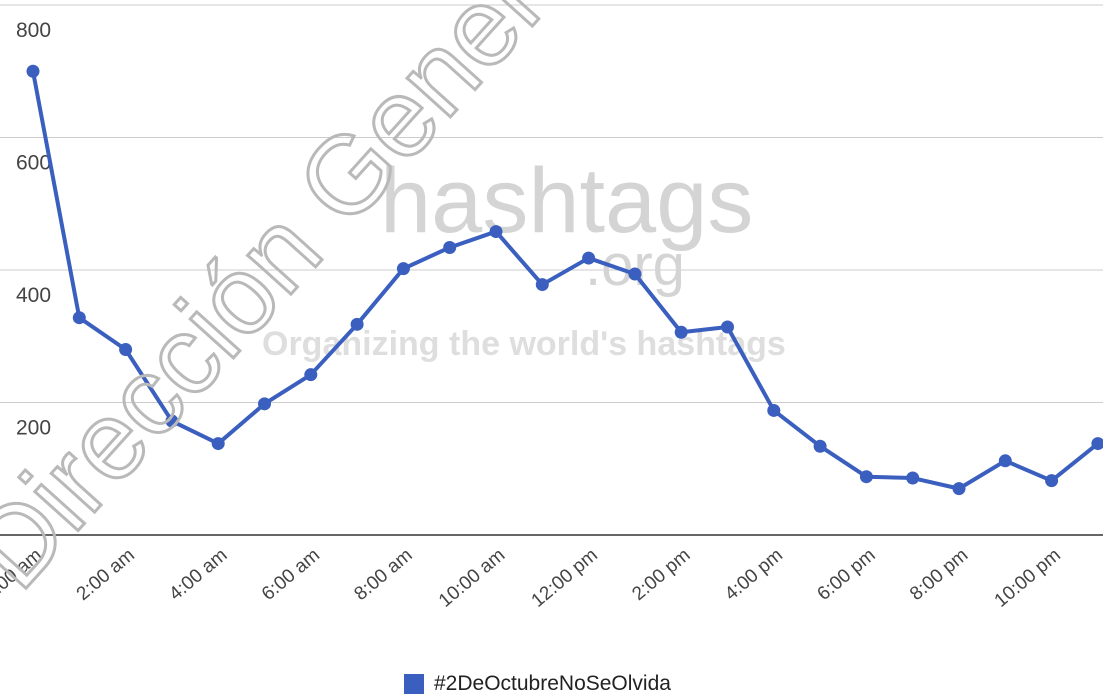  What do you see at coordinates (661, 575) in the screenshot?
I see `x-tick-label-2-00-pm: 2:00 pm` at bounding box center [661, 575].